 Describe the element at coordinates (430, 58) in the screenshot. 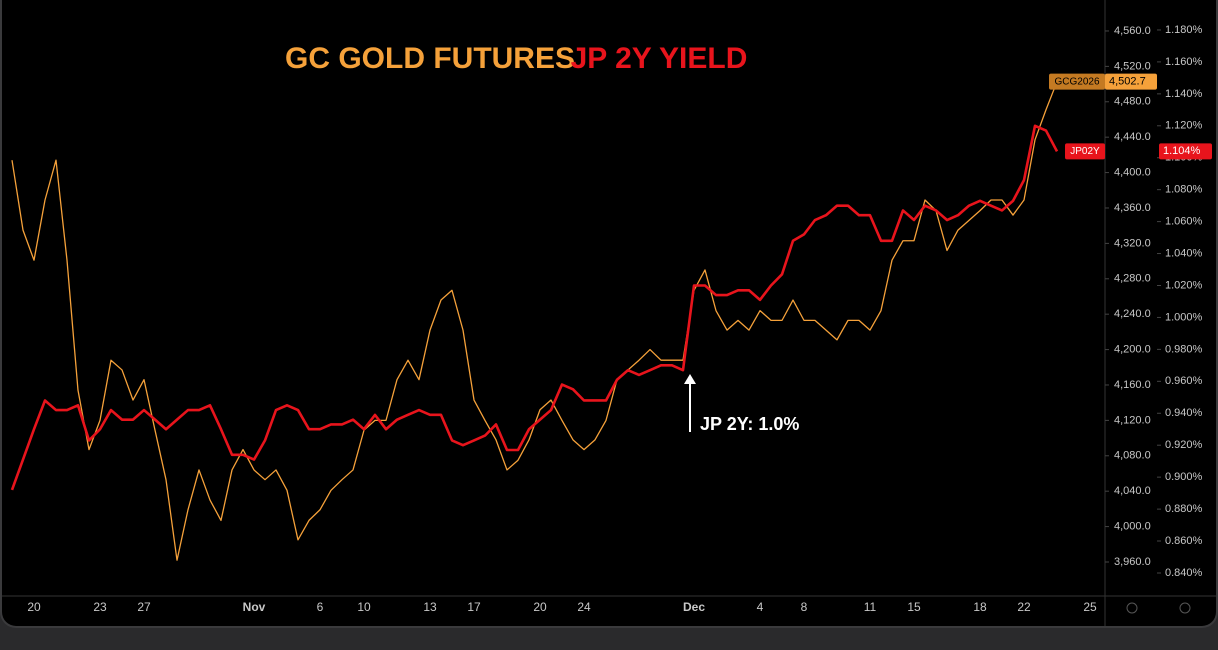

I see `legend-title: GC GOLD FUTURES` at that location.